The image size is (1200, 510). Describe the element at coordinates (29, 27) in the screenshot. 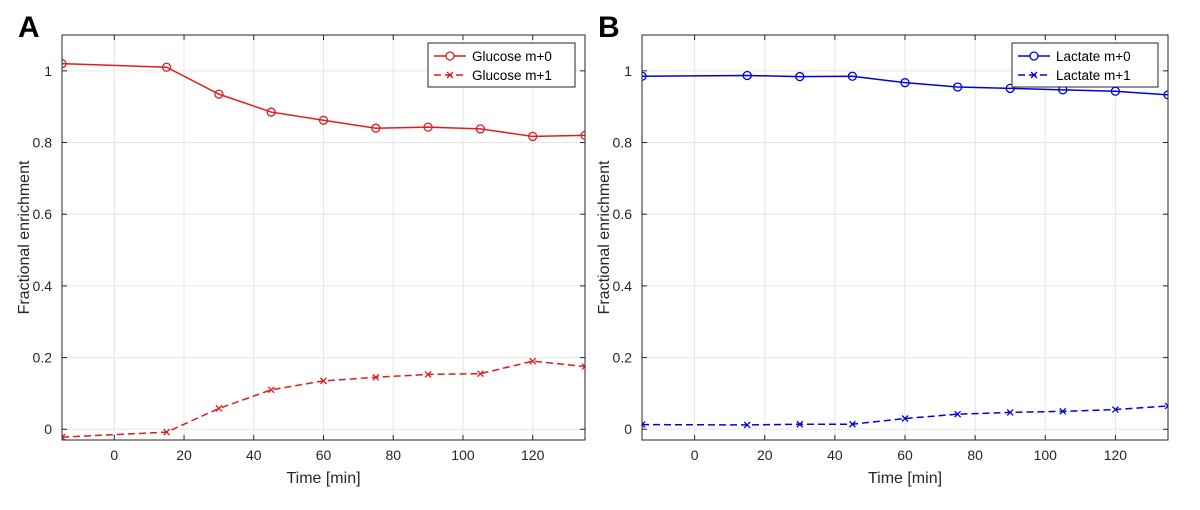

I see `panel-label: A` at that location.